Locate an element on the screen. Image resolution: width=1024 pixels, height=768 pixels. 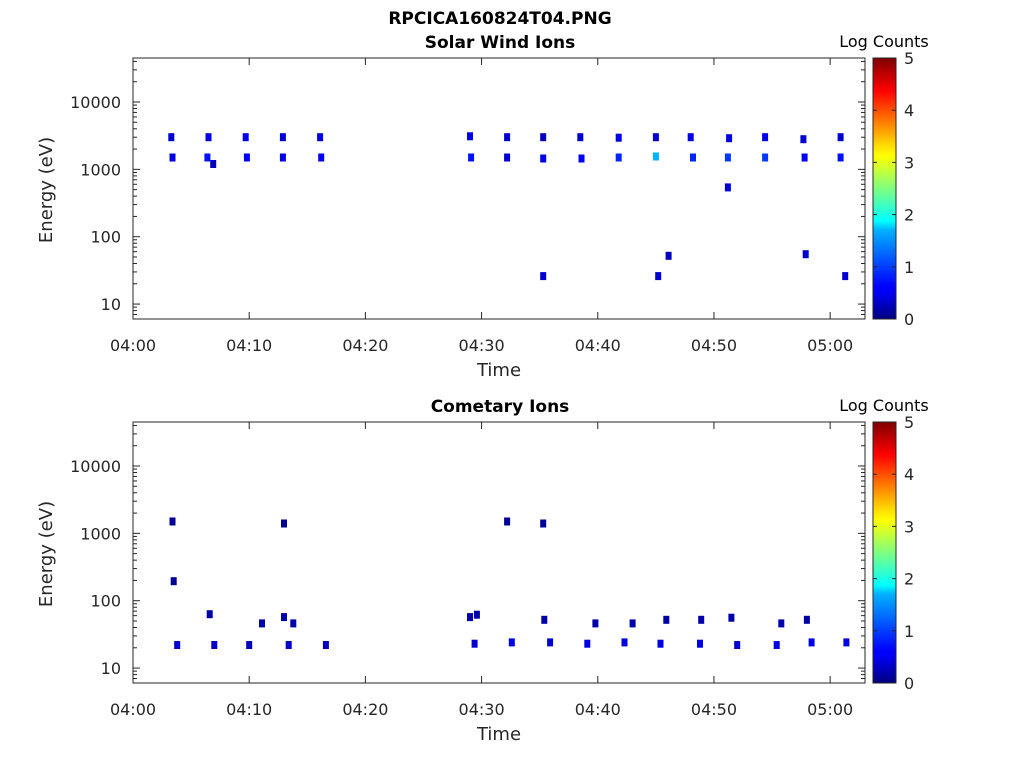
x-tick-label: 04:30 is located at coordinates (482, 345).